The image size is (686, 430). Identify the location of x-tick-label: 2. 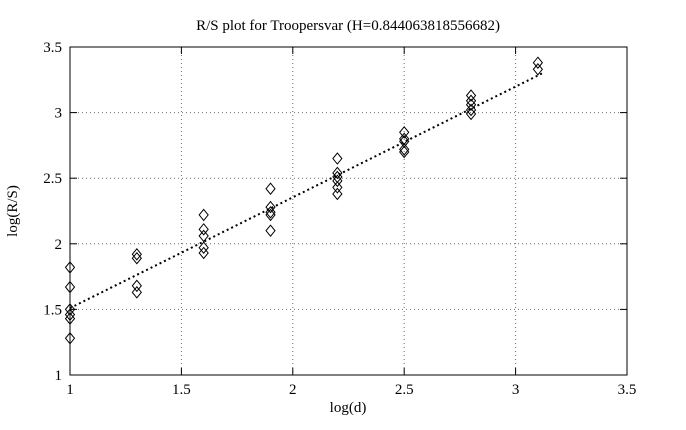
(293, 390).